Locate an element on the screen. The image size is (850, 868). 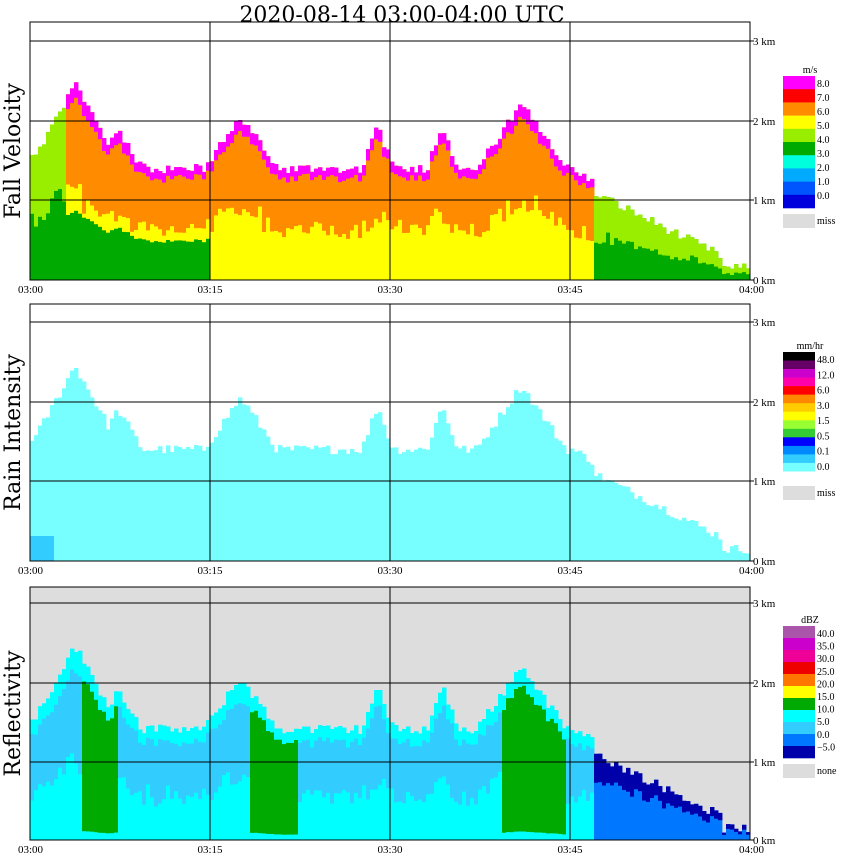
legend: mm/hr 48.0 12.0 6.0 3.0 1.5 0.5 0.1 0.0 miss is located at coordinates (809, 420).